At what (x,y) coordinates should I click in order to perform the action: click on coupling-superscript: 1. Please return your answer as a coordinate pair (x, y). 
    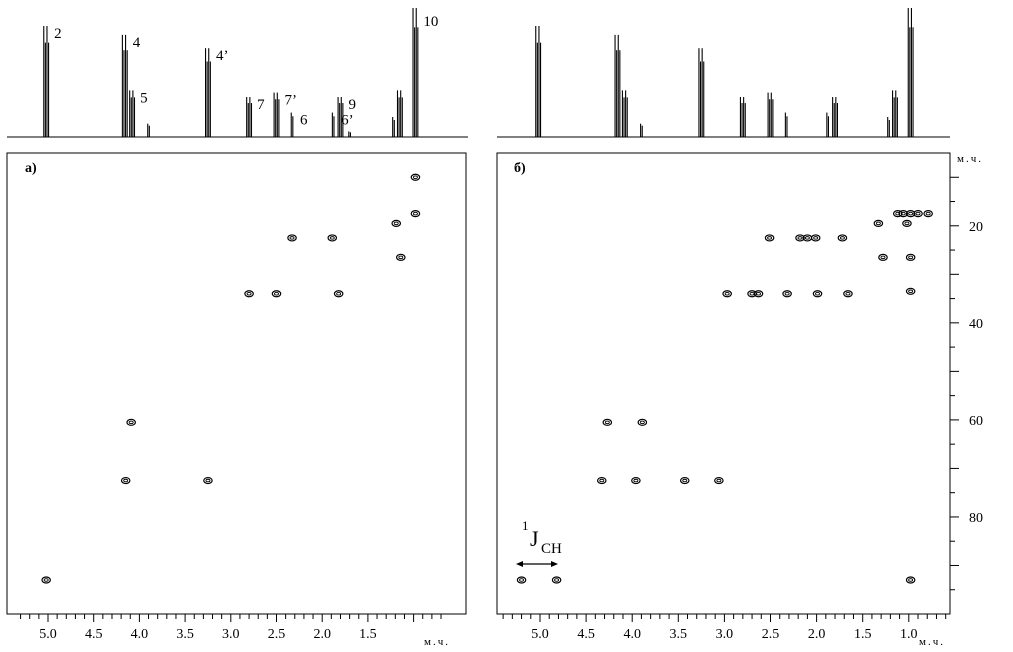
    Looking at the image, I should click on (525, 525).